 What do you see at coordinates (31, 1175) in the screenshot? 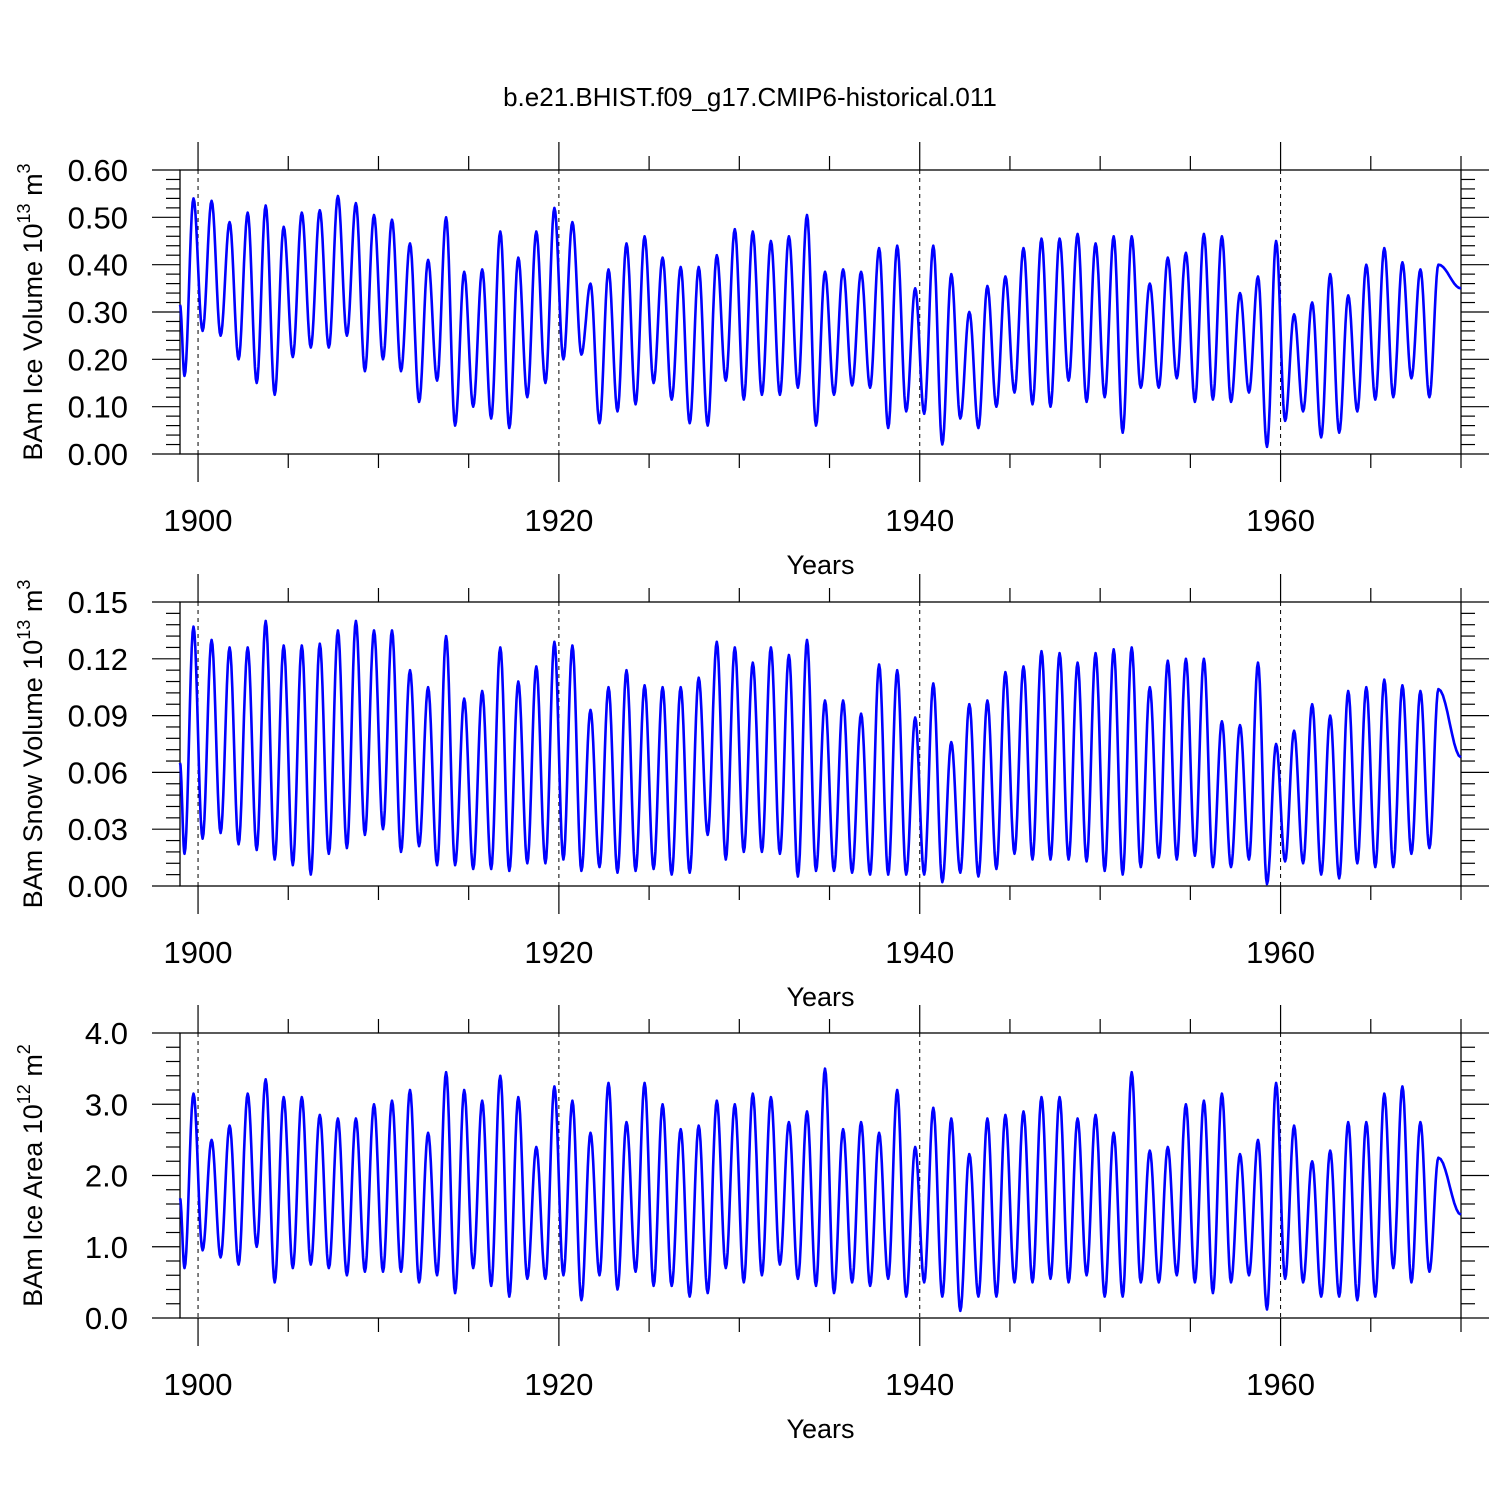
I see `y-axis-label: BAm Ice Area 1012 m2` at bounding box center [31, 1175].